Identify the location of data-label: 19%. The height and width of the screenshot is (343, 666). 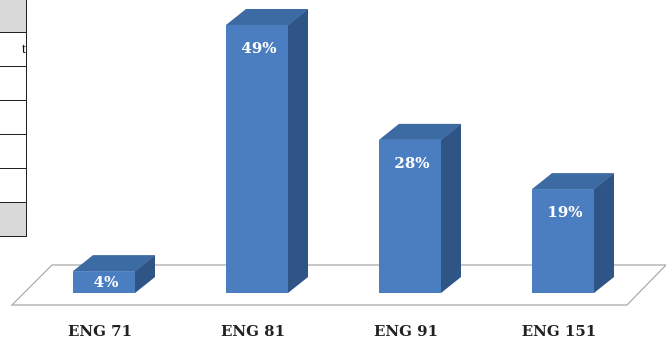
(564, 212).